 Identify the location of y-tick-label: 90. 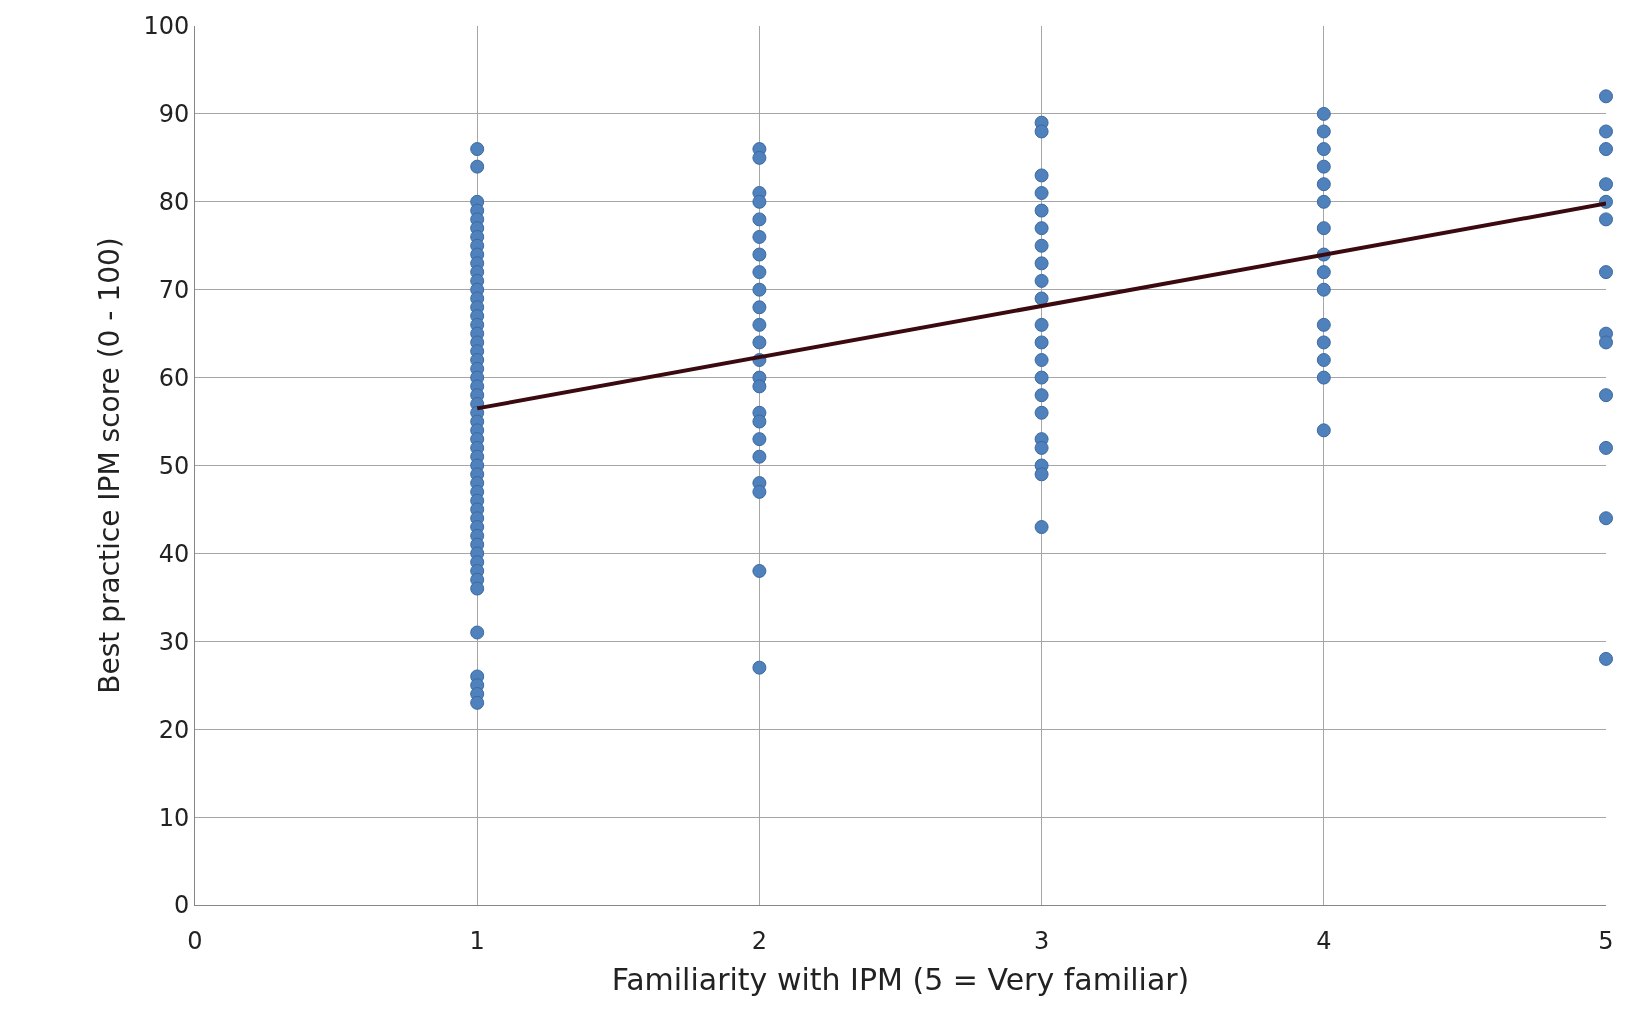
(174, 114).